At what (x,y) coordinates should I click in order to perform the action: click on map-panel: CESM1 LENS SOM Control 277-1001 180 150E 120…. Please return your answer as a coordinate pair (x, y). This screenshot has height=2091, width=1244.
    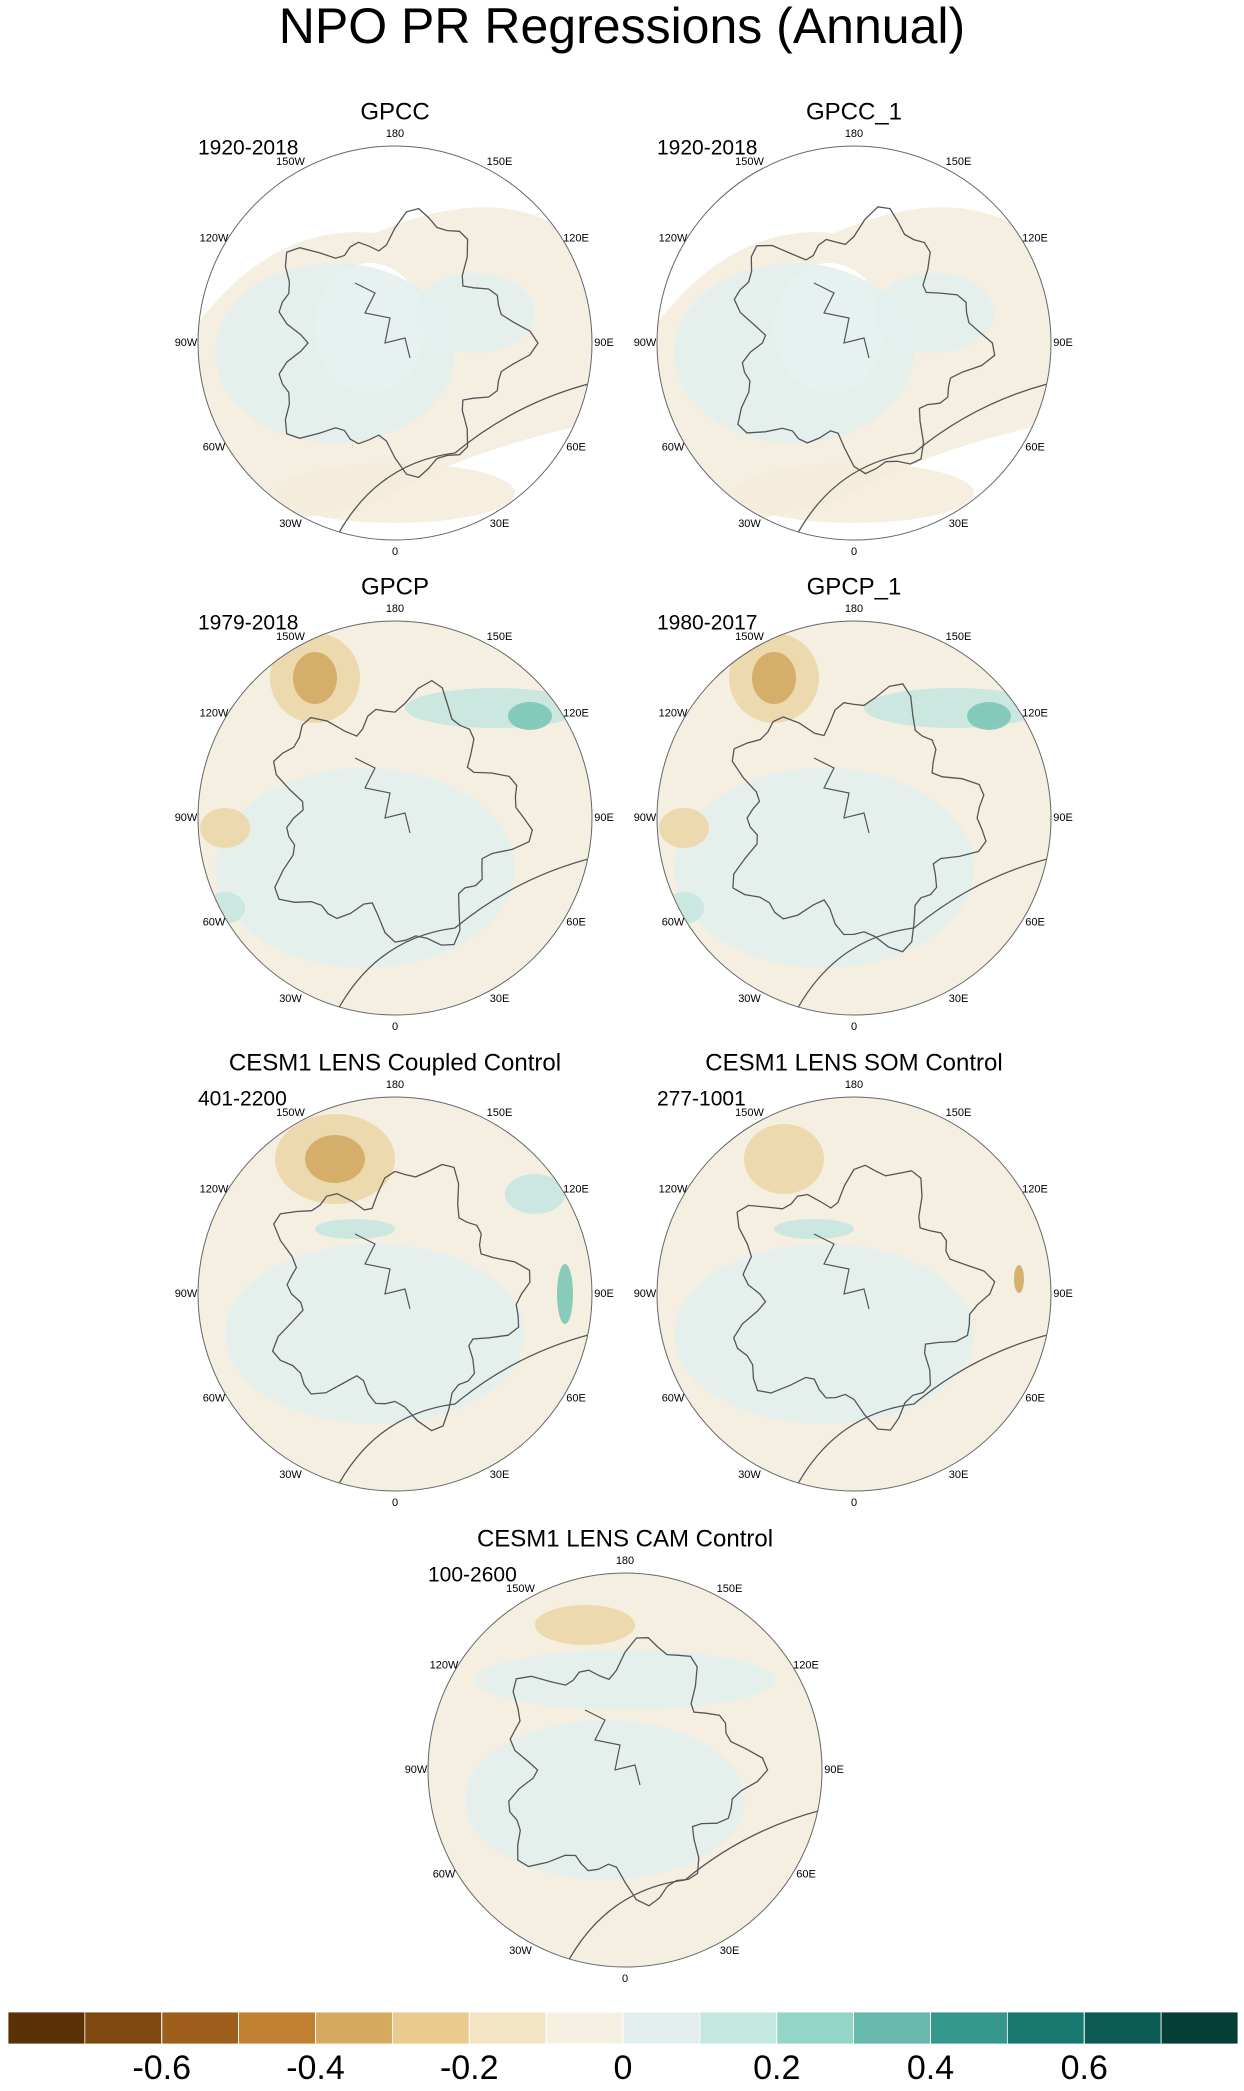
    Looking at the image, I should click on (853, 1279).